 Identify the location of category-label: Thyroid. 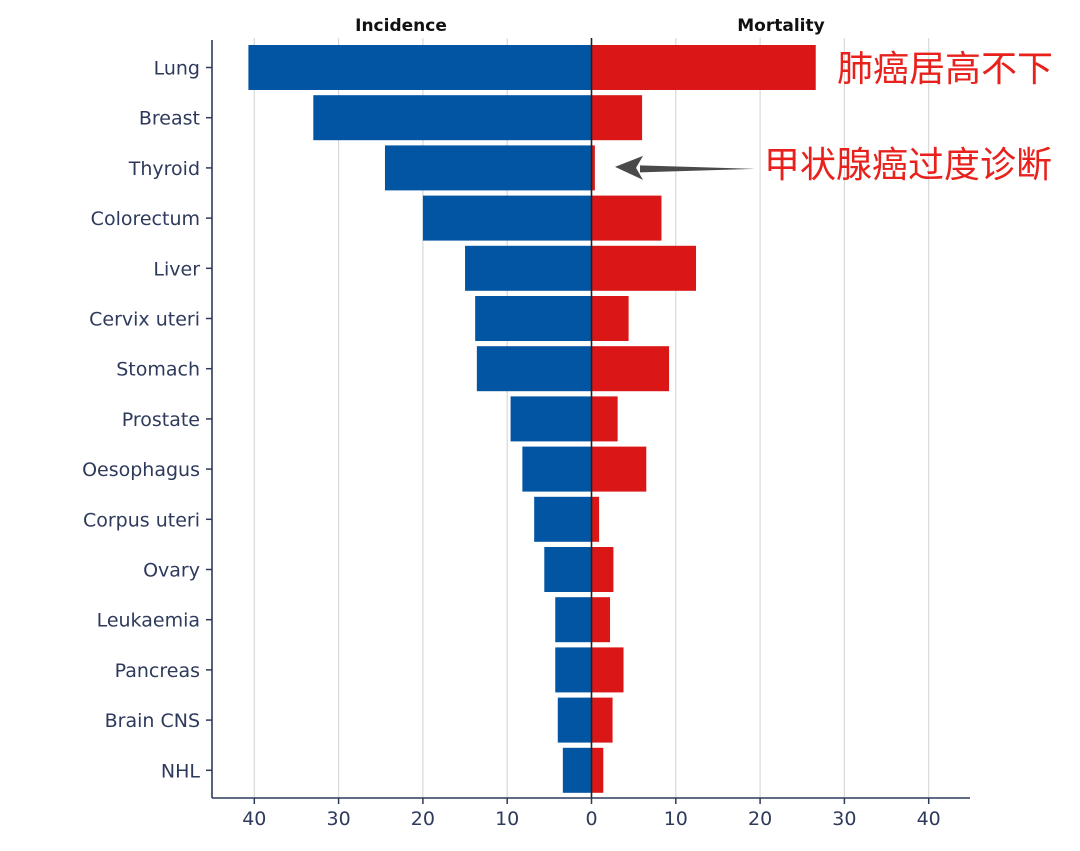
(164, 169).